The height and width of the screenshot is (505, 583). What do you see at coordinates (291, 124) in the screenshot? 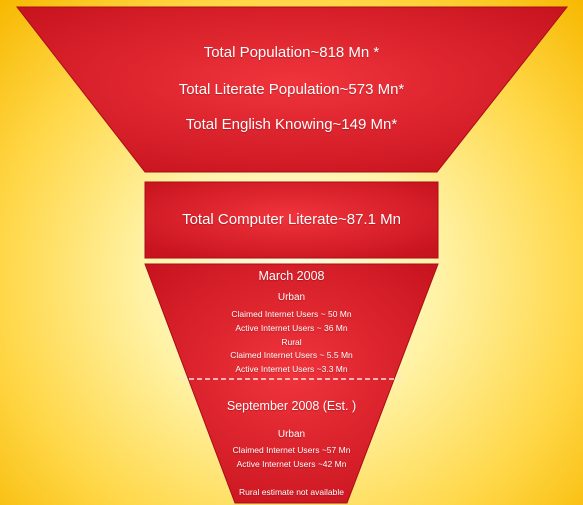
I see `total-english-knowing-label: Total English Knowing~149 Mn*` at bounding box center [291, 124].